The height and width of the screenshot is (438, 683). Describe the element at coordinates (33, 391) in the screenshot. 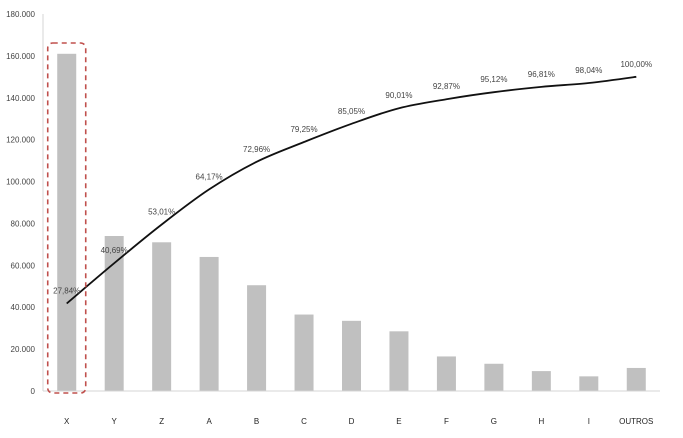

I see `y-tick-label: 0` at that location.